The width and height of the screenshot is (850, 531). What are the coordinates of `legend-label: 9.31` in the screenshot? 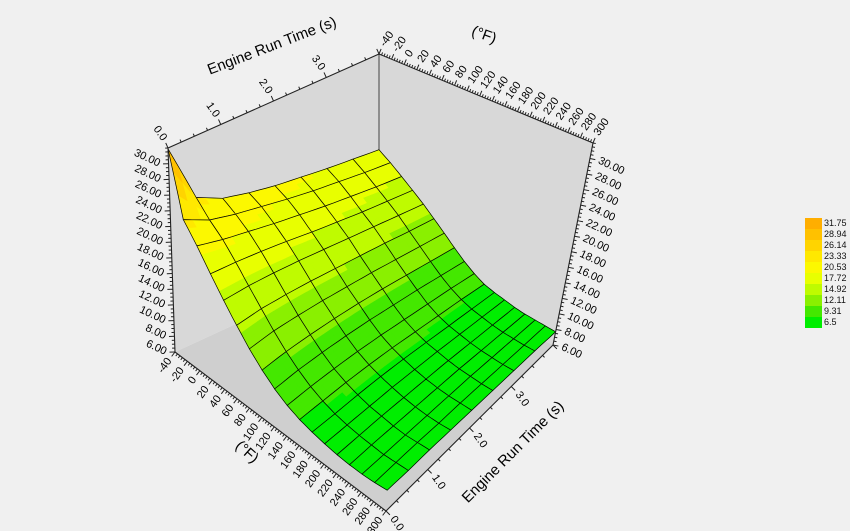 It's located at (833, 311).